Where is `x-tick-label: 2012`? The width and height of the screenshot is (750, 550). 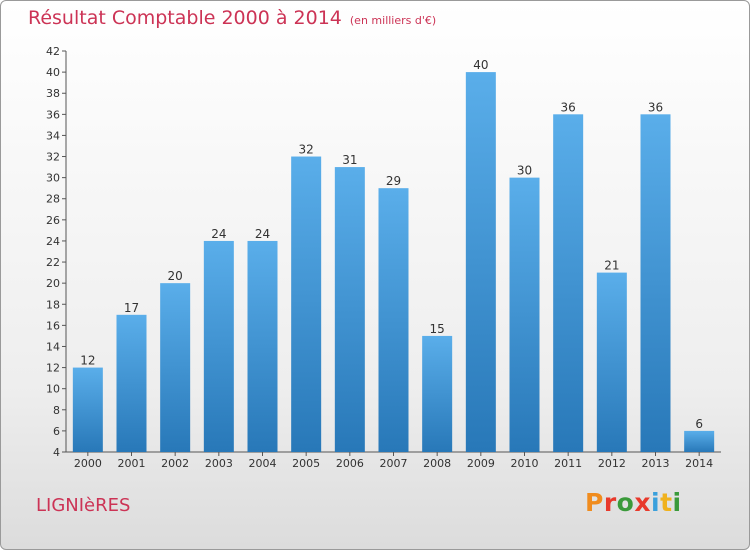 x-tick-label: 2012 is located at coordinates (612, 463).